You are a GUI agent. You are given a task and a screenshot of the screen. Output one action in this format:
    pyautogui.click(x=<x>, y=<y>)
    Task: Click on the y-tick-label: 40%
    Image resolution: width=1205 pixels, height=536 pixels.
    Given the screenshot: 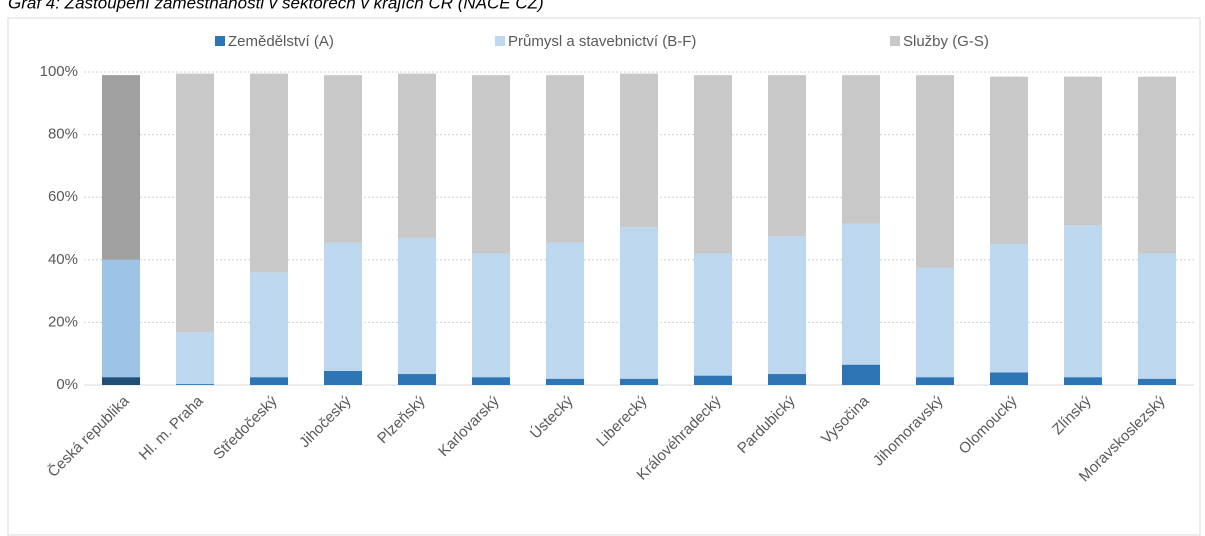 What is the action you would take?
    pyautogui.click(x=63, y=259)
    